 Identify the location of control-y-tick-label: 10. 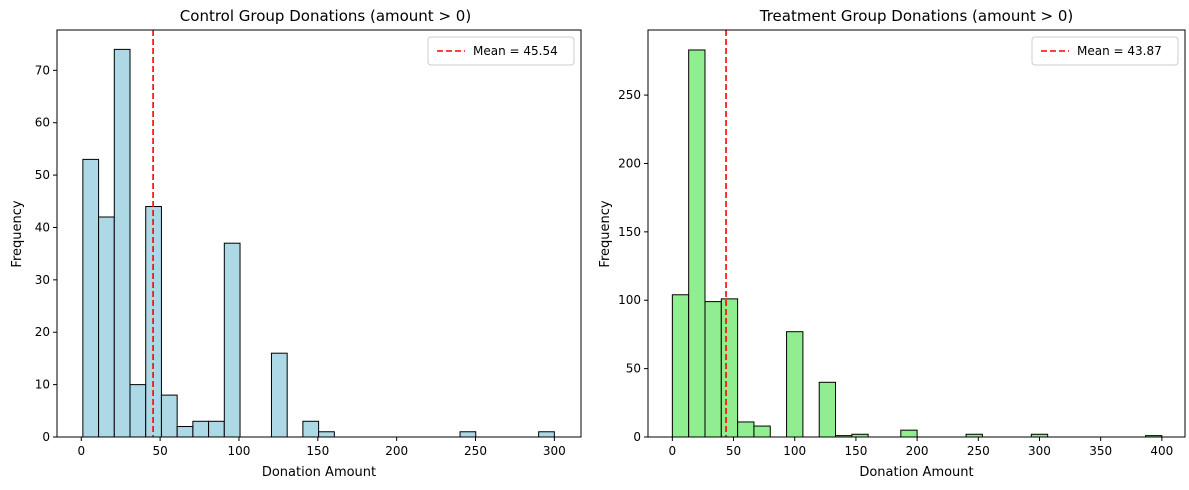
(42, 385).